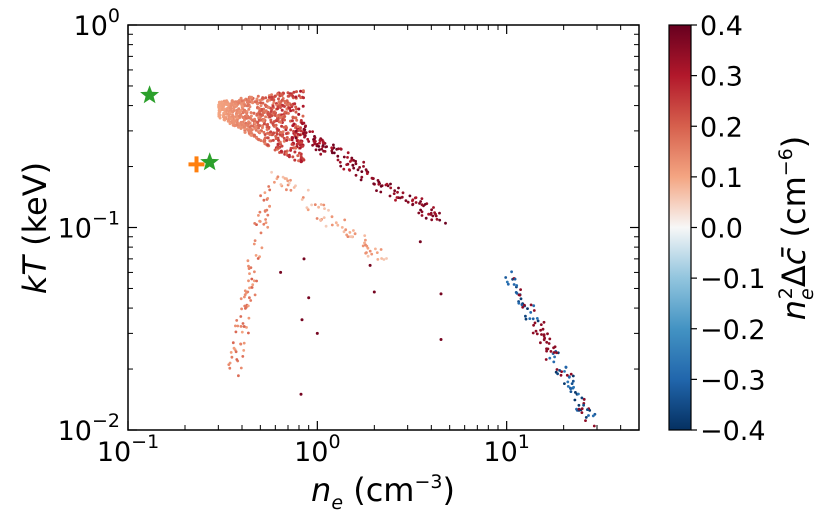 Image resolution: width=830 pixels, height=524 pixels. I want to click on colorbar-tick-label: −0.2, so click(733, 330).